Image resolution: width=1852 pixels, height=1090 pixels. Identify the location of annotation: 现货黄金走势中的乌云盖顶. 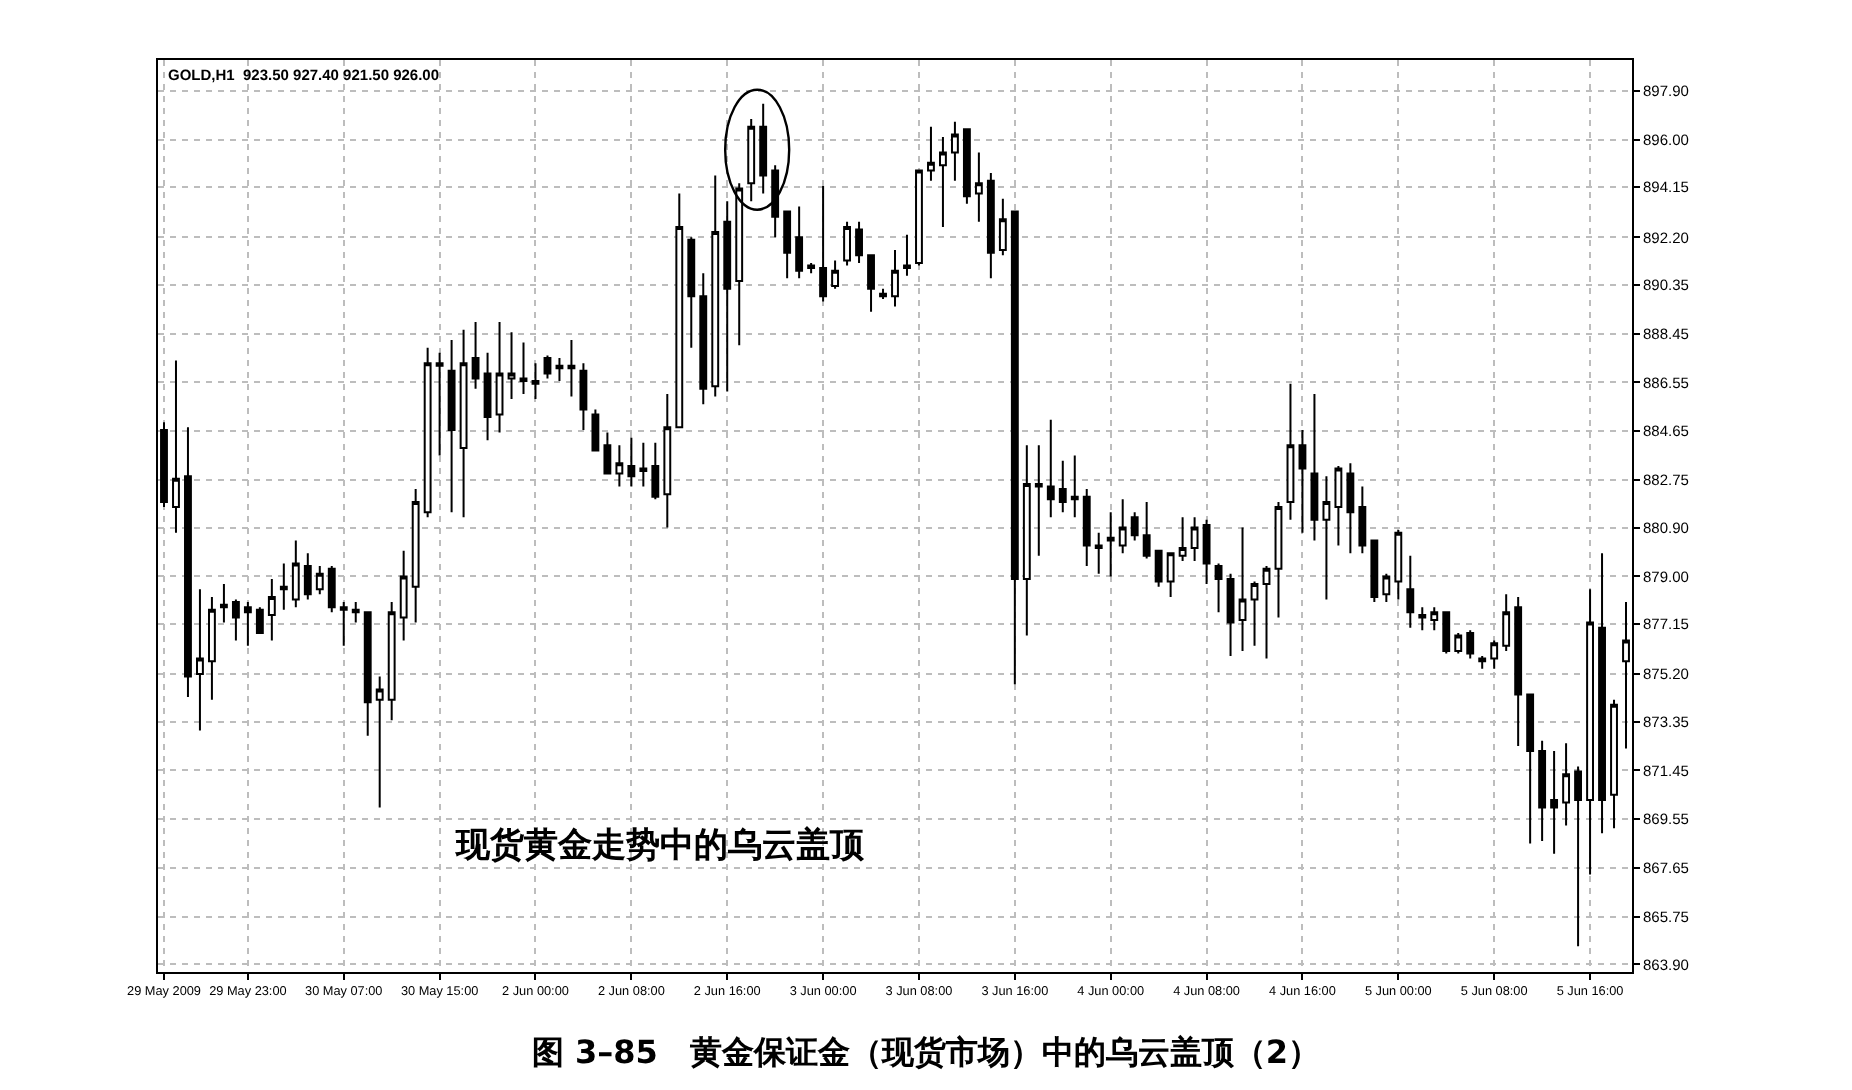
(660, 845).